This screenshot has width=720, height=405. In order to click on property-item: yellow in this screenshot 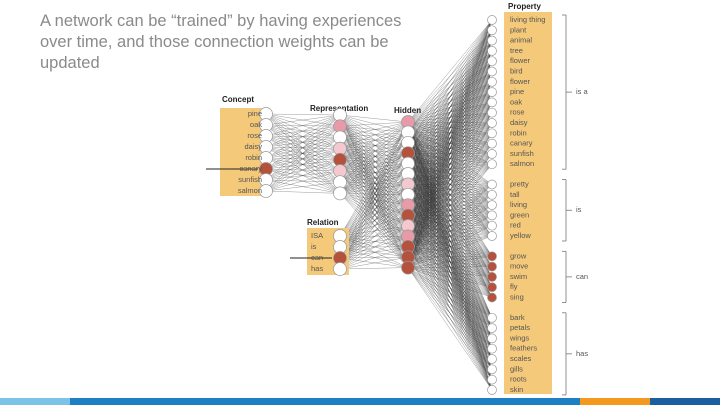, I will do `click(520, 235)`.